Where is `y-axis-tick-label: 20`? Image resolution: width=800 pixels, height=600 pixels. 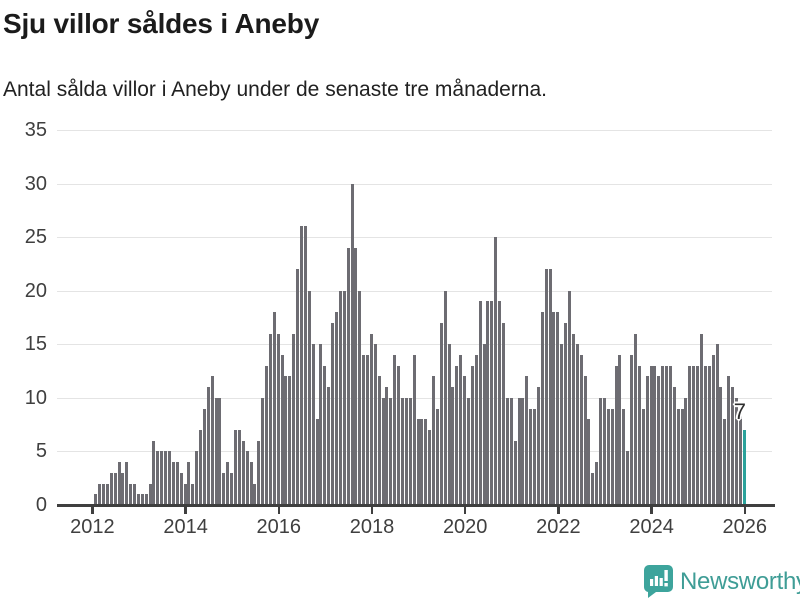 y-axis-tick-label: 20 is located at coordinates (35, 290).